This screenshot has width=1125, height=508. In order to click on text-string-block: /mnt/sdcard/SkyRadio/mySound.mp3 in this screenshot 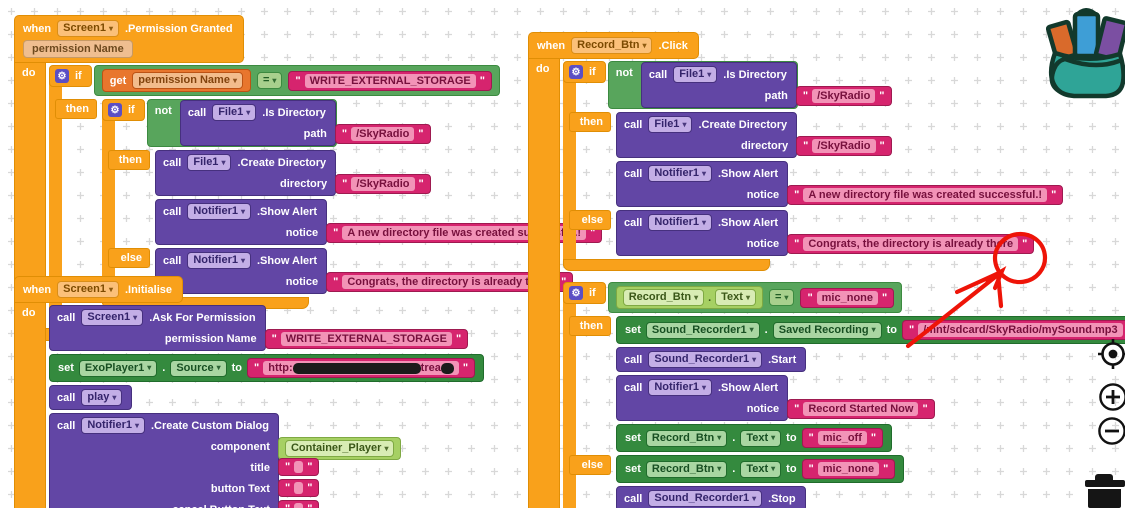, I will do `click(1013, 330)`.